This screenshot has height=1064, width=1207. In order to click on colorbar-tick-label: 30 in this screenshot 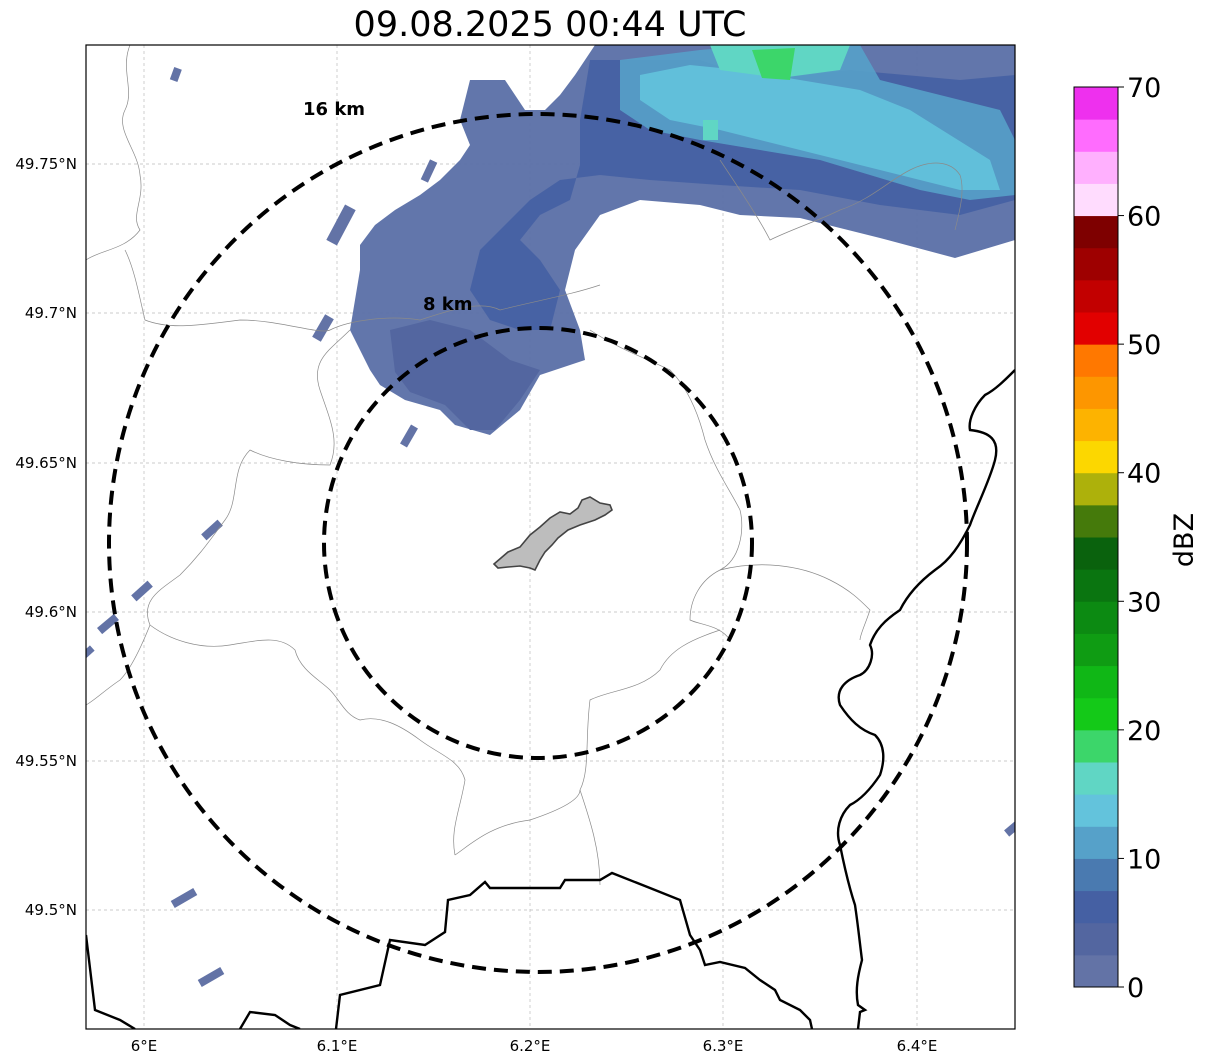, I will do `click(1144, 602)`.